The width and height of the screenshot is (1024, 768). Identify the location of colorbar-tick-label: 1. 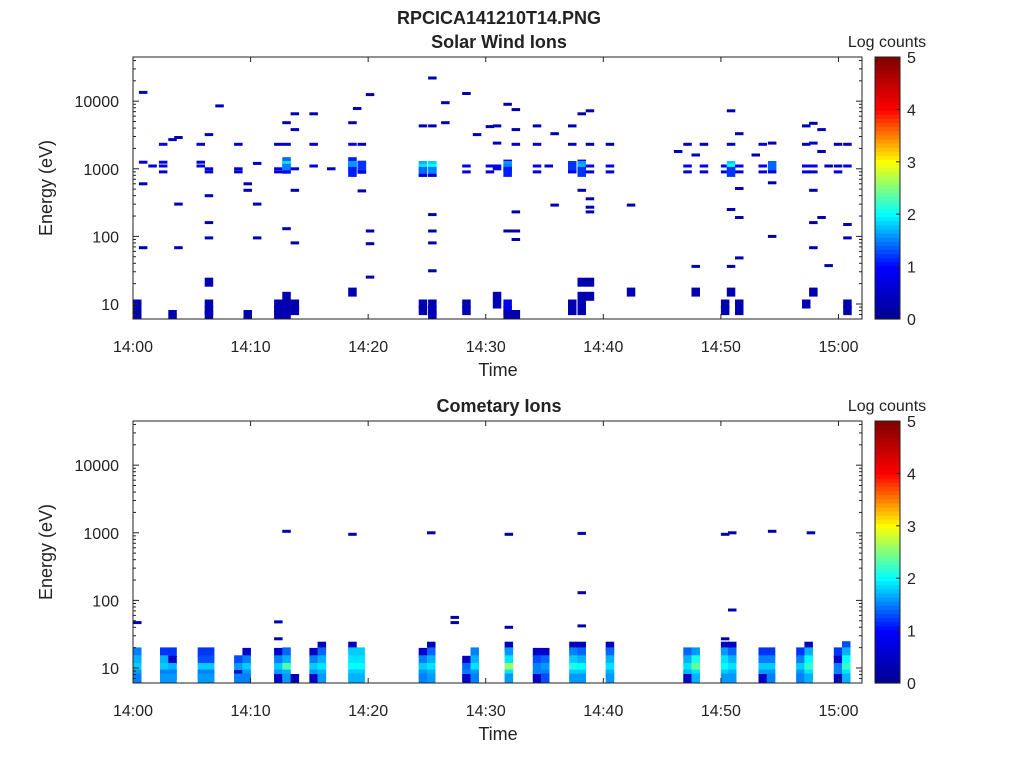
(911, 268).